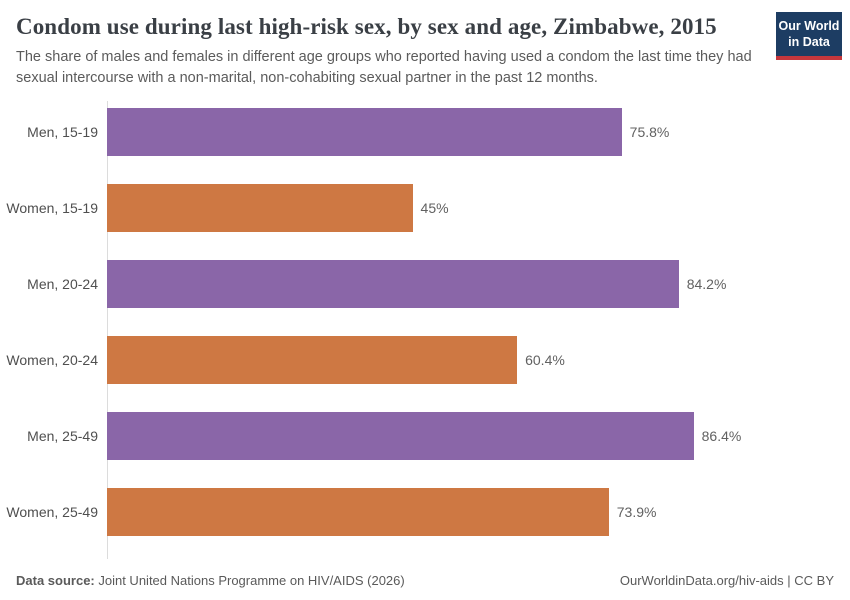  I want to click on bar-row: Men, 15-19 75.8%, so click(425, 132).